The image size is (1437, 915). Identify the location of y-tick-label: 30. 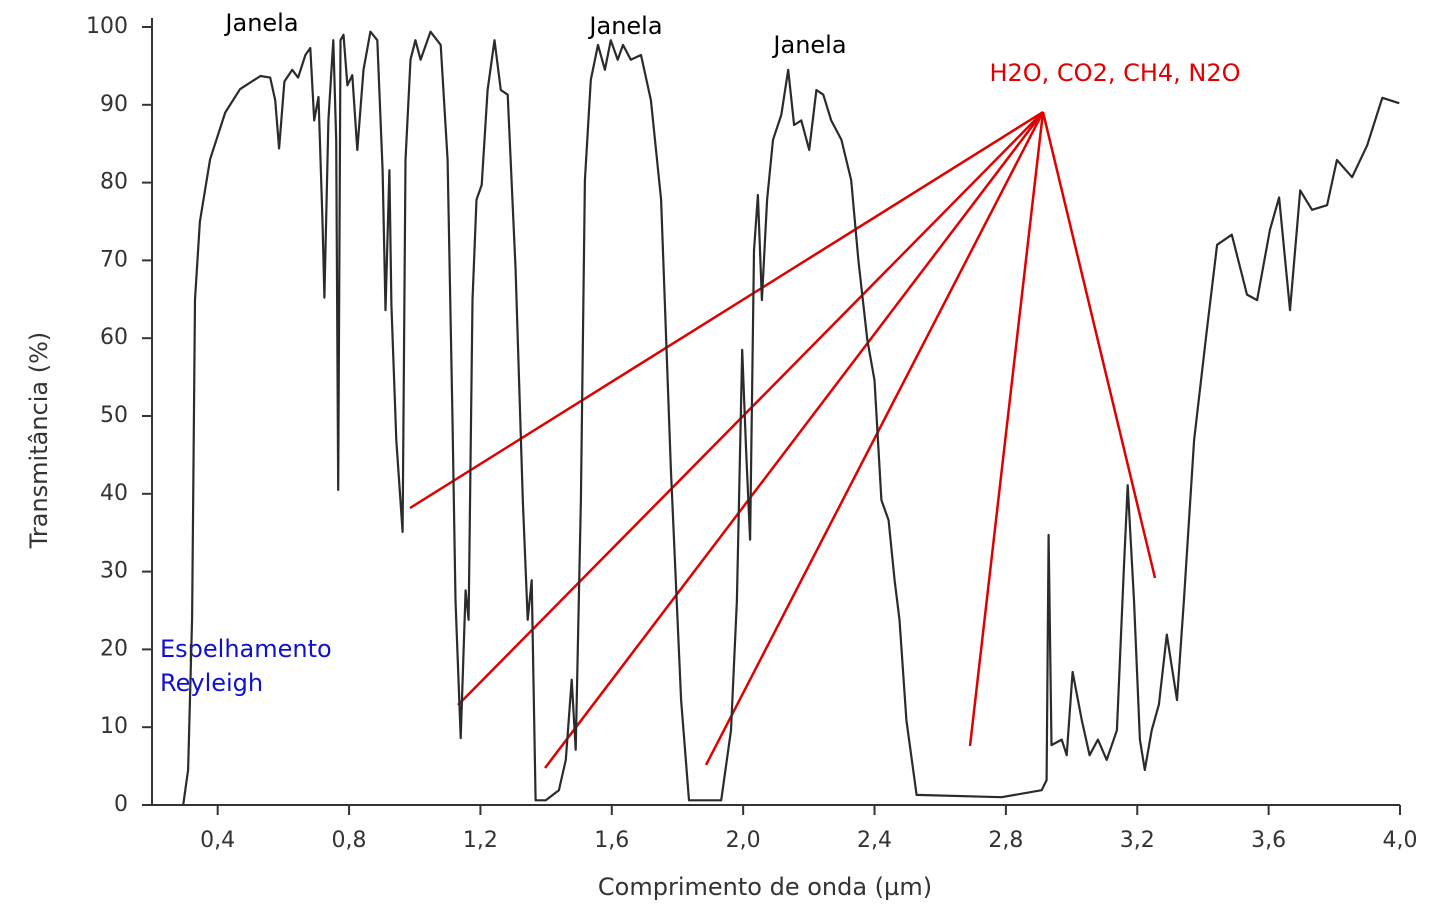
(114, 571).